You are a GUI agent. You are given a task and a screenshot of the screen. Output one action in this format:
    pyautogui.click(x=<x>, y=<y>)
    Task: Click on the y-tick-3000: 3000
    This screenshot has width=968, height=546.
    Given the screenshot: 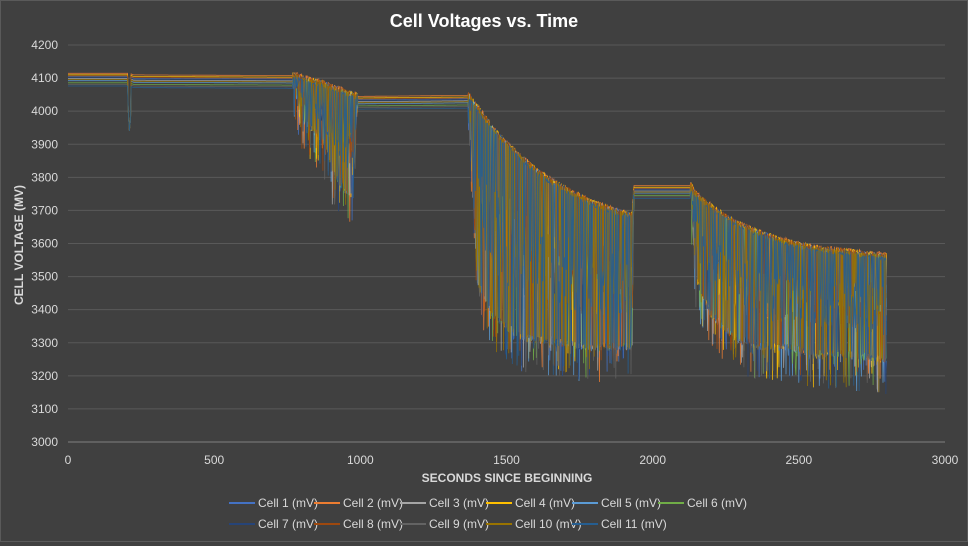 What is the action you would take?
    pyautogui.click(x=44, y=442)
    